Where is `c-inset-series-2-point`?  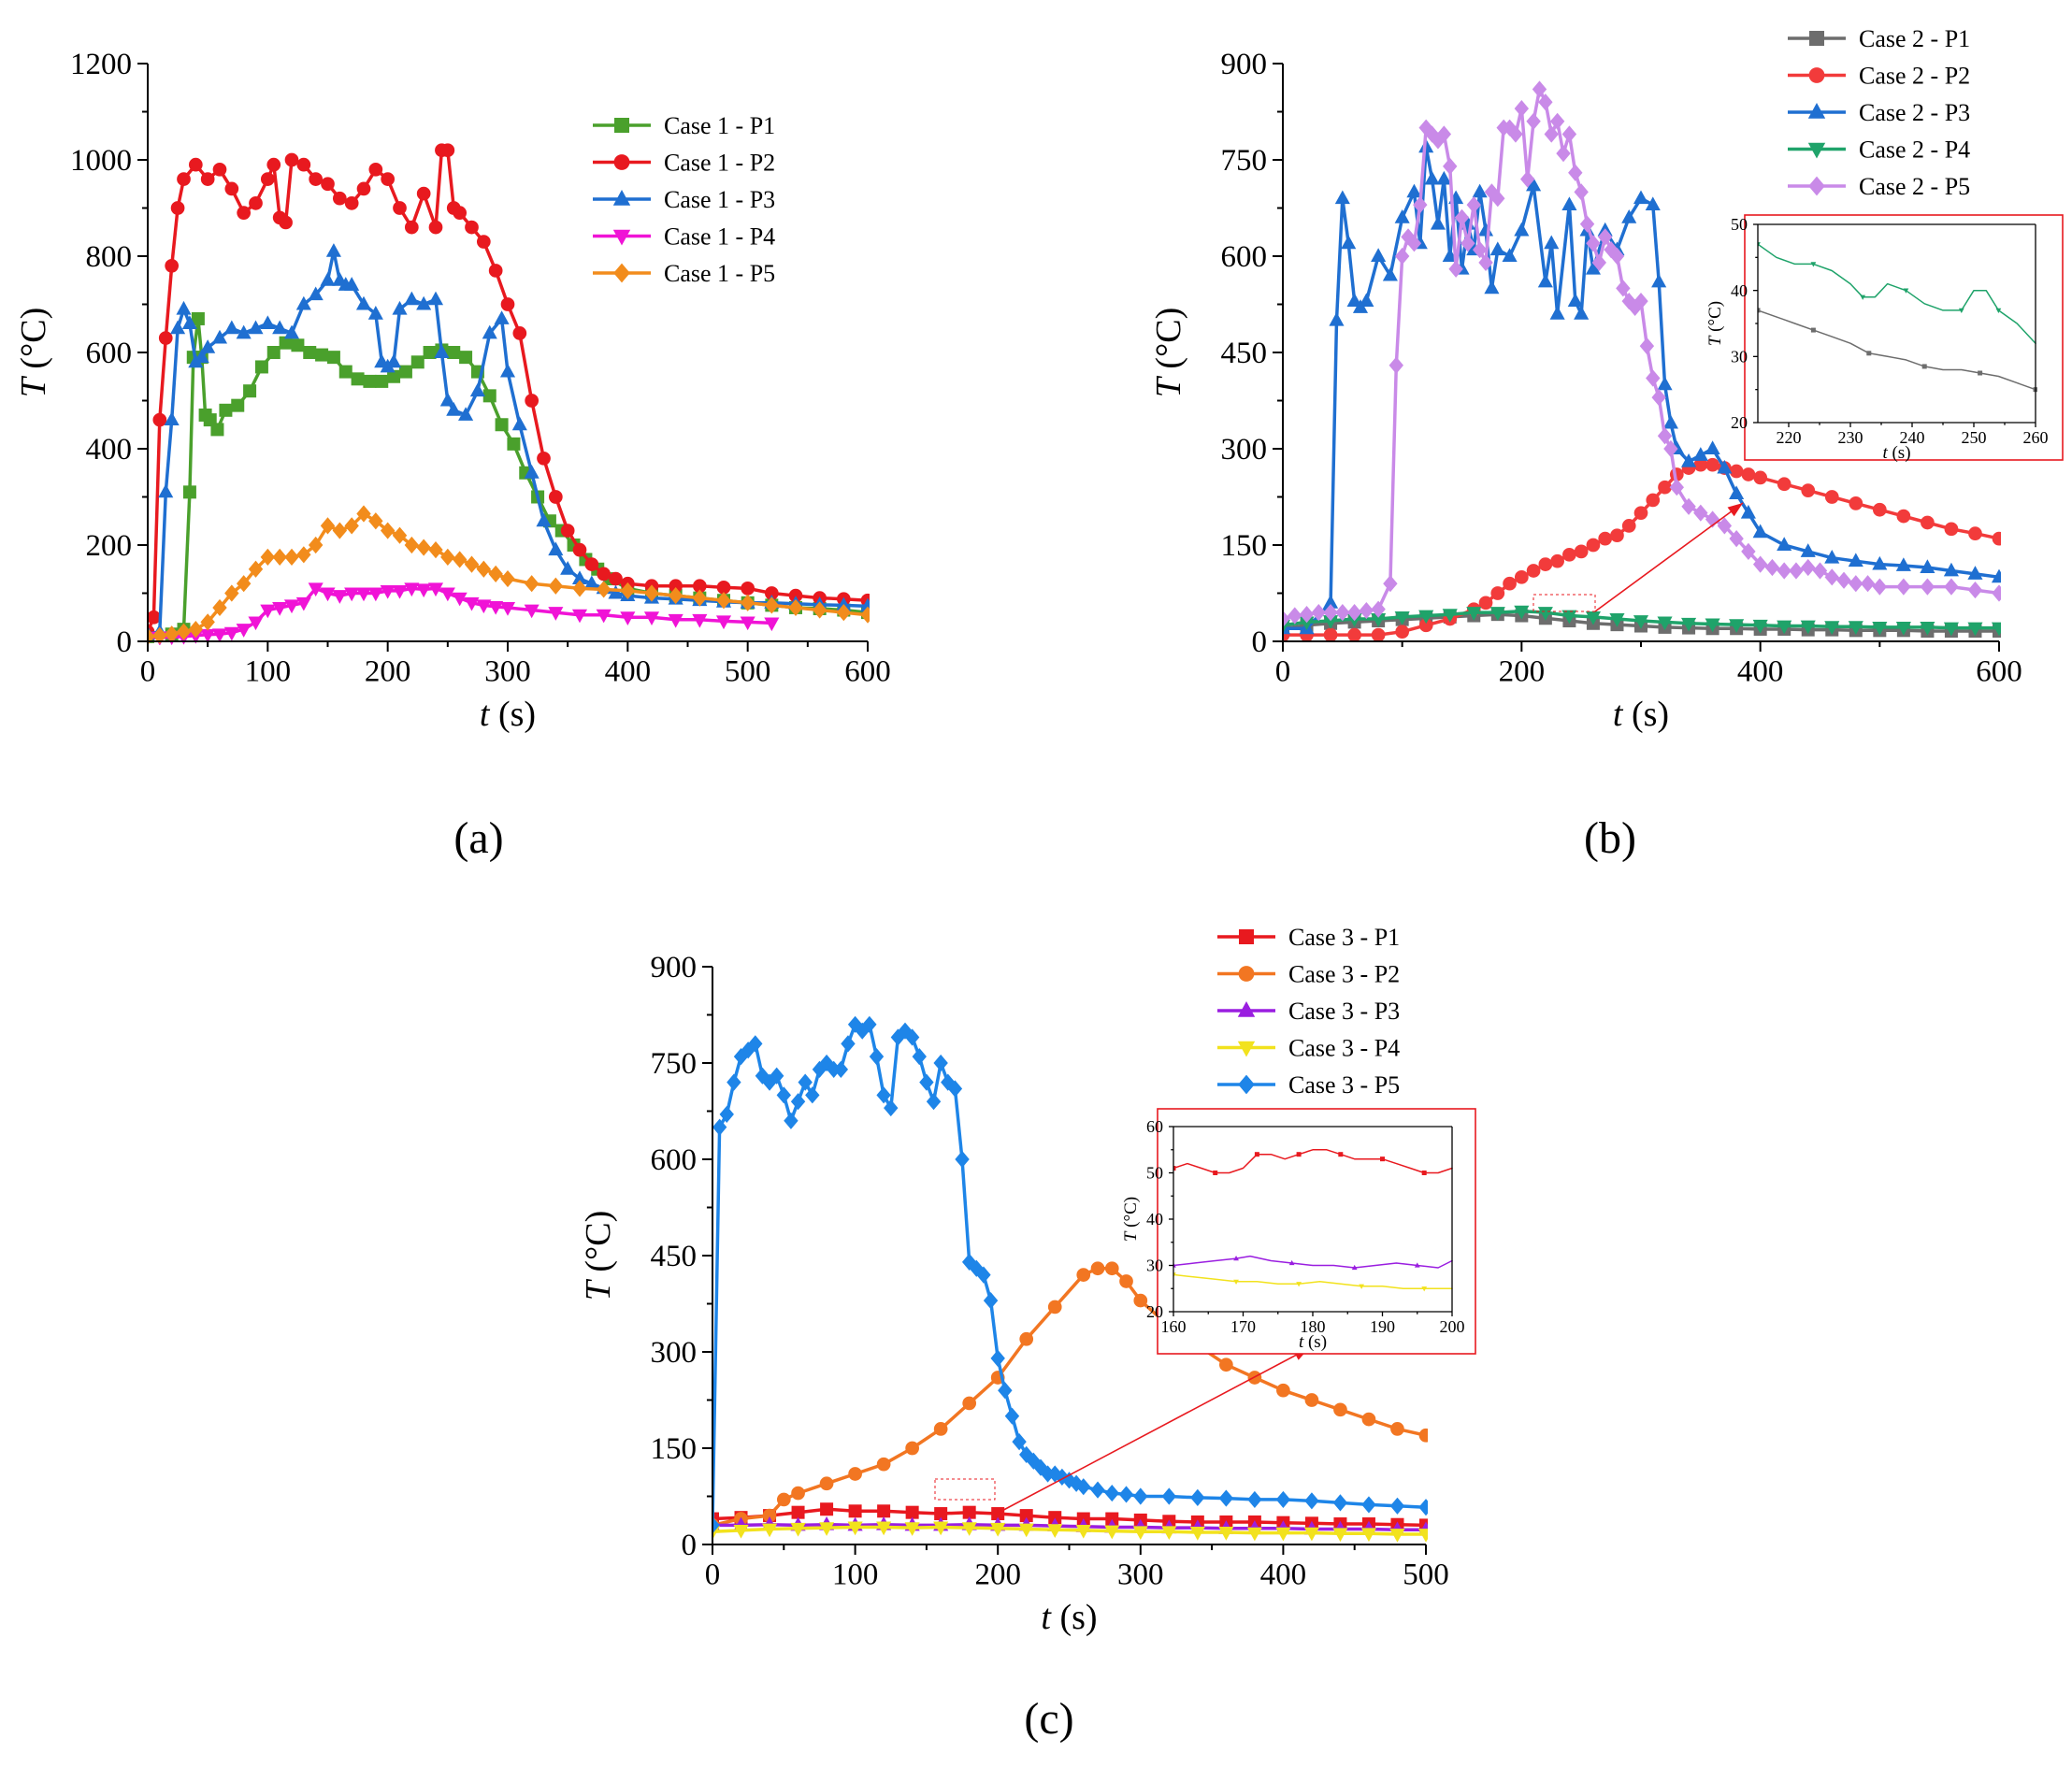
c-inset-series-2-point is located at coordinates (1354, 1268).